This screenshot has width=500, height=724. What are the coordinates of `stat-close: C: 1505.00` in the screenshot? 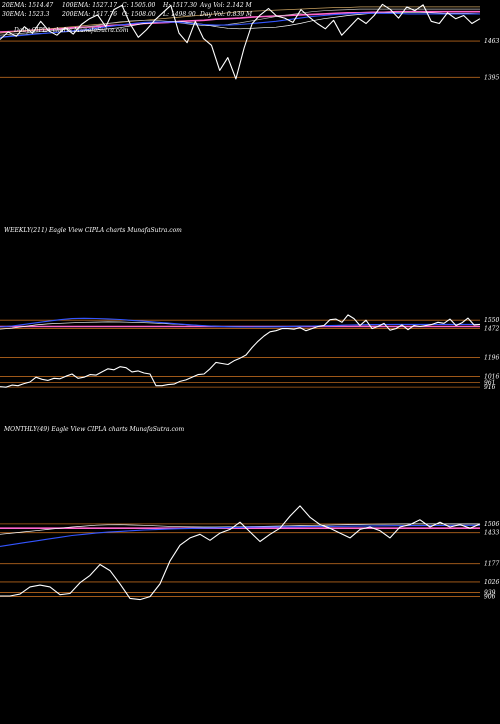 It's located at (139, 5).